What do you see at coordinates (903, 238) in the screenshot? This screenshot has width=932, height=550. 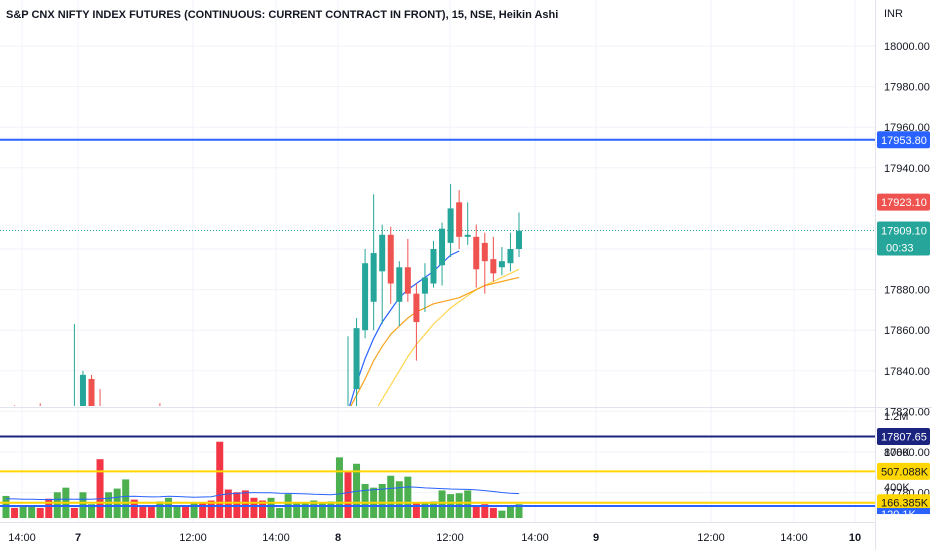 I see `last-price-badge-bg` at bounding box center [903, 238].